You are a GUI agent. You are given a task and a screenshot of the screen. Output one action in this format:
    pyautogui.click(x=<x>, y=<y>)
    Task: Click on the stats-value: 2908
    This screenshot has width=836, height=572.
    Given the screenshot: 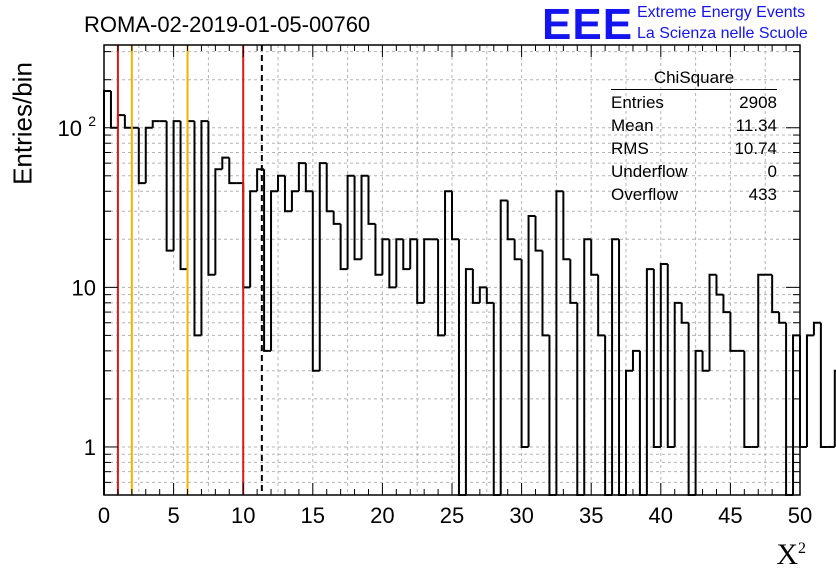 What is the action you would take?
    pyautogui.click(x=758, y=102)
    